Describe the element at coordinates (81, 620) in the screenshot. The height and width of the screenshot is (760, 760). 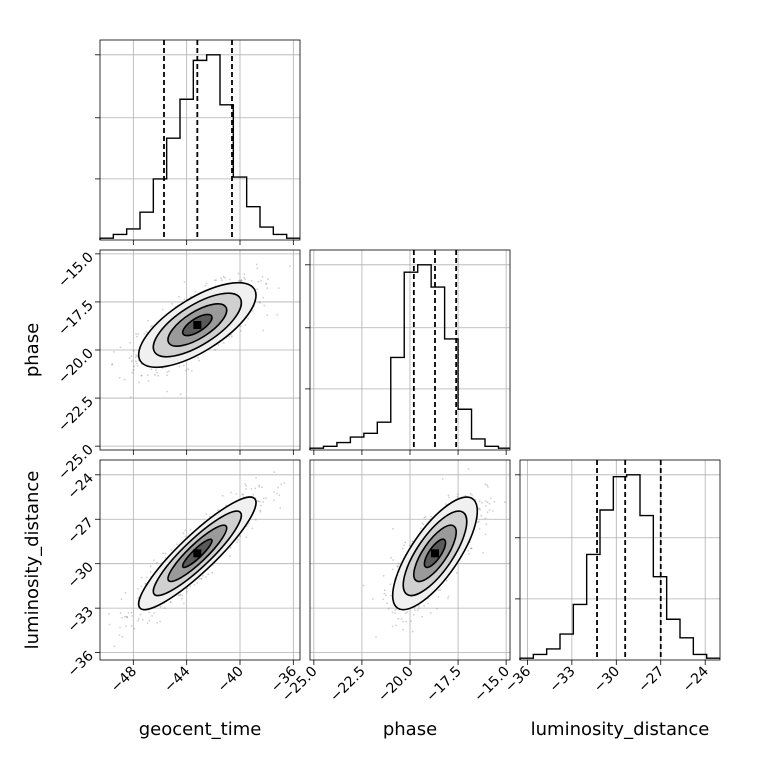
I see `y-tick-label: −33` at that location.